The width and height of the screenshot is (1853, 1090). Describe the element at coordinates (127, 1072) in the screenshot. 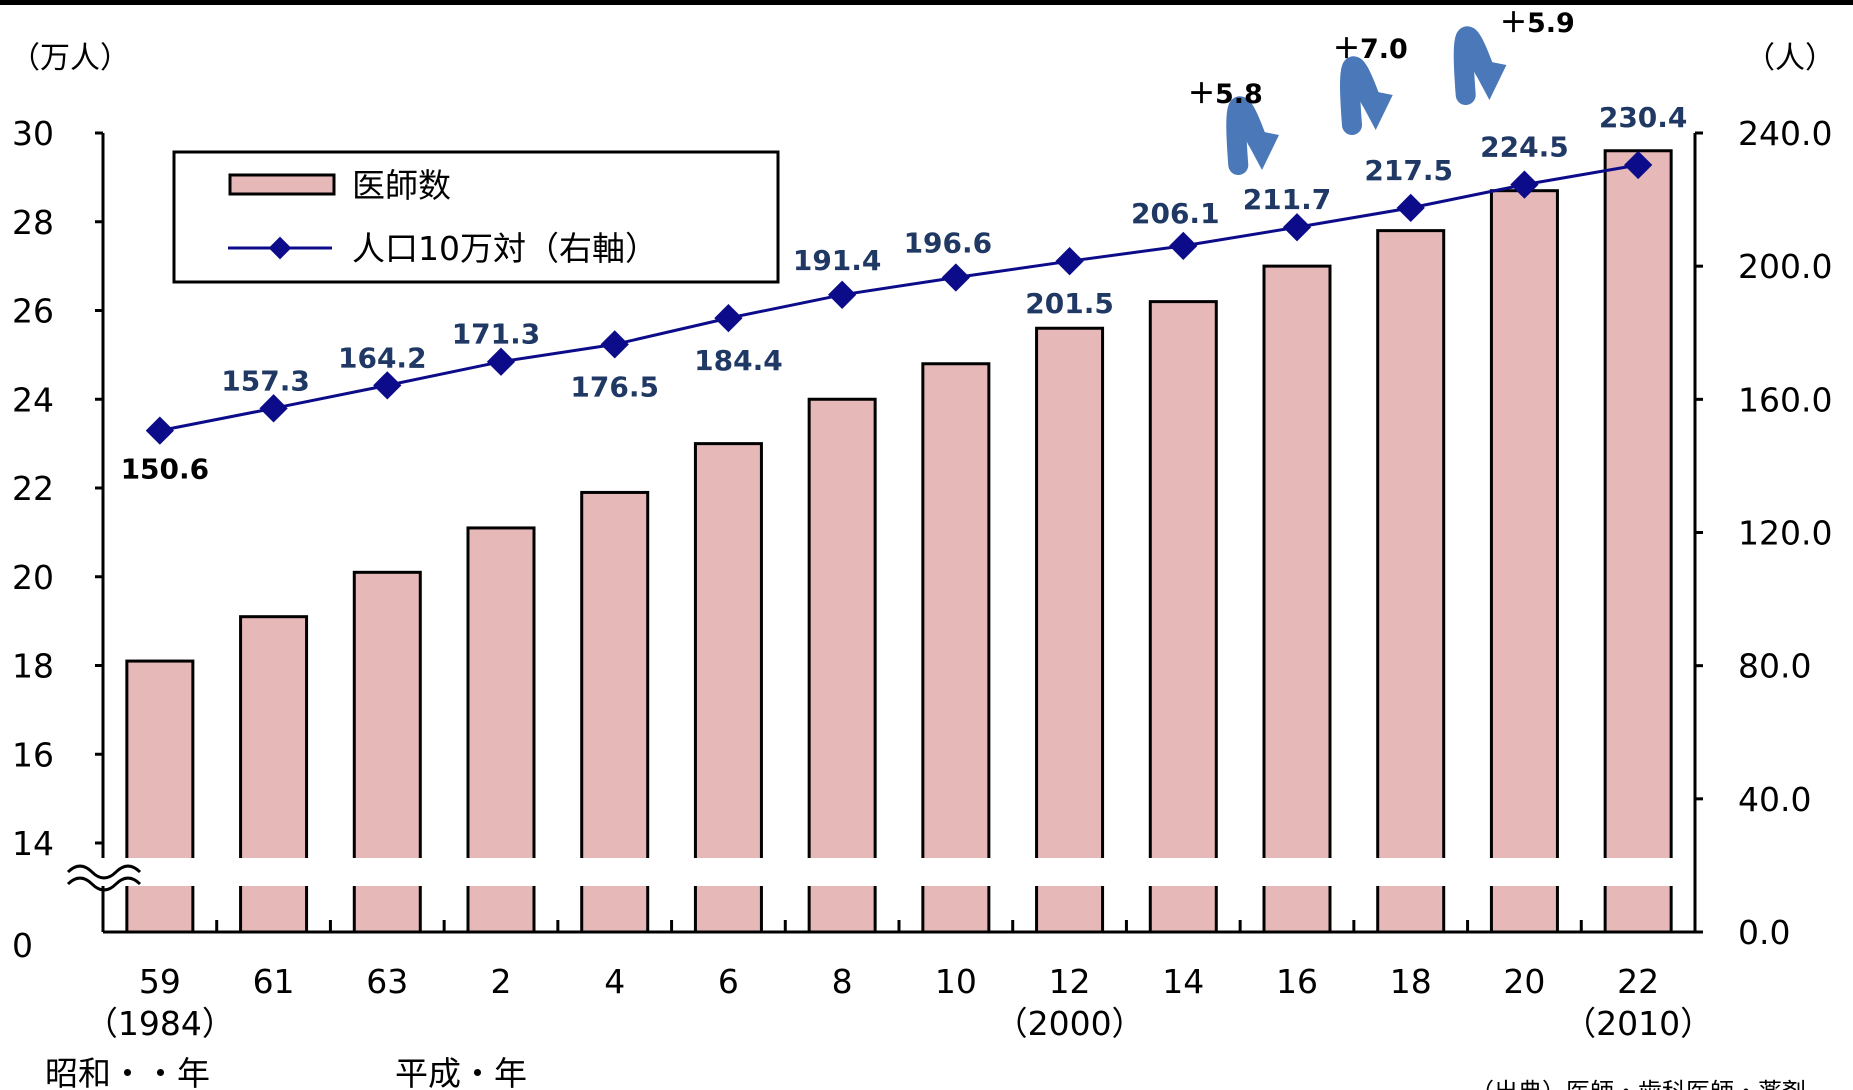

I see `era-label-showa: 昭和・・年` at that location.